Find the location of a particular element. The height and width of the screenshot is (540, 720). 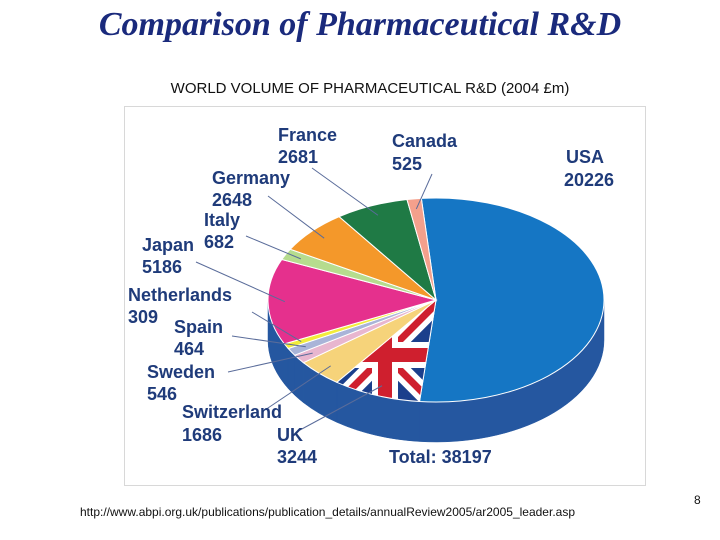

pie-side-netherlands is located at coordinates (286, 366).